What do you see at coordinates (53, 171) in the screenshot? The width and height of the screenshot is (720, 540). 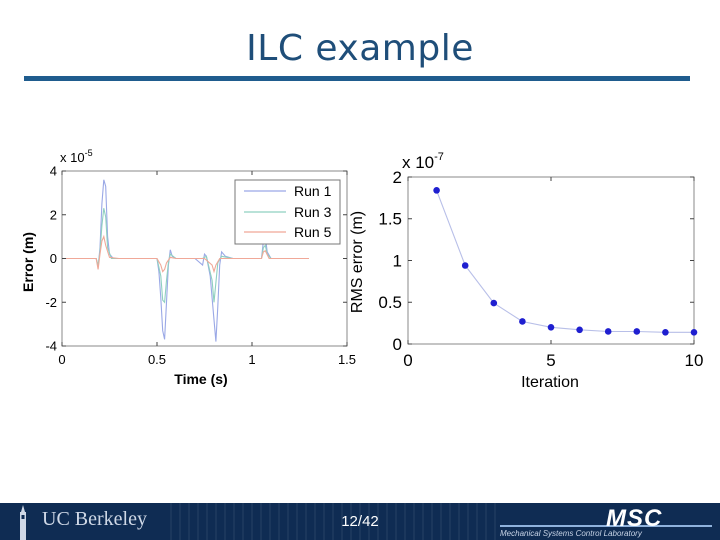 I see `y-tick-label: 4` at bounding box center [53, 171].